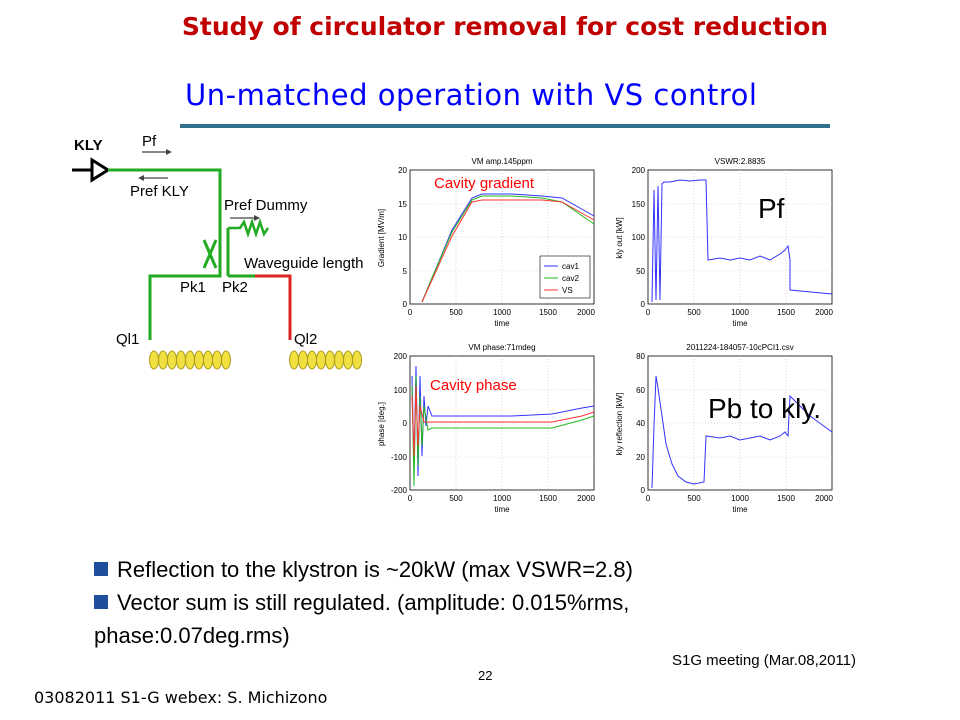 The image size is (960, 720). What do you see at coordinates (410, 312) in the screenshot?
I see `plot1-xtick: 0` at bounding box center [410, 312].